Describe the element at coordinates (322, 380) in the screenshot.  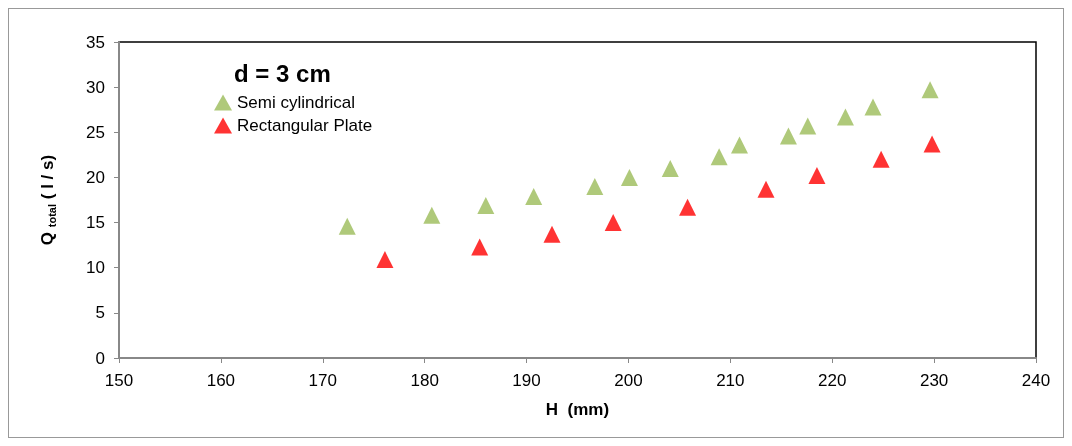
I see `x-tick-label: 170` at that location.